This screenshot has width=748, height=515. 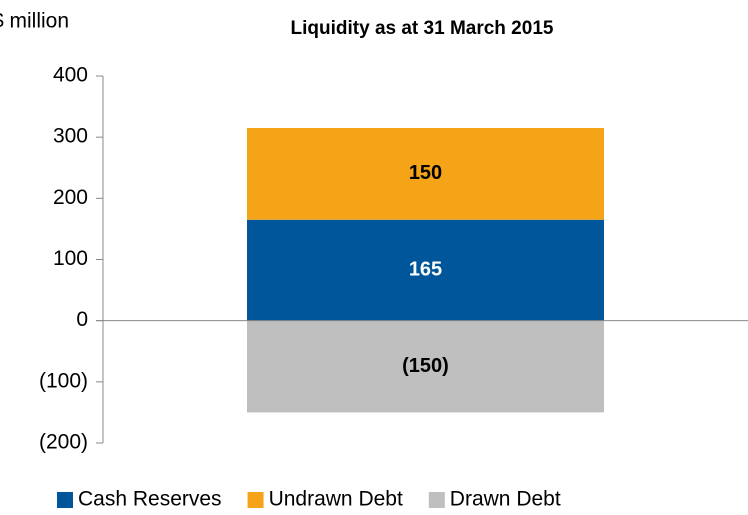 What do you see at coordinates (63, 380) in the screenshot?
I see `y-tick-label: (100)` at bounding box center [63, 380].